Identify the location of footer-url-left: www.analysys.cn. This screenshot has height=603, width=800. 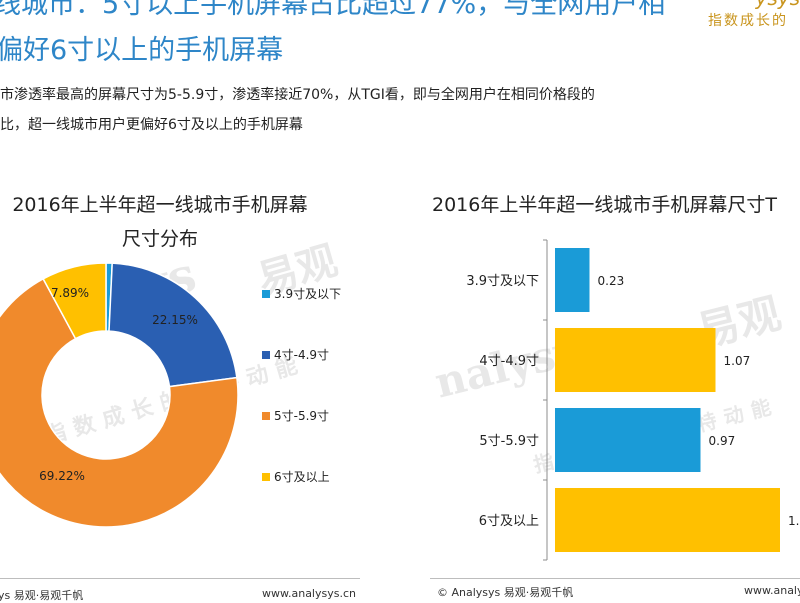
(309, 593).